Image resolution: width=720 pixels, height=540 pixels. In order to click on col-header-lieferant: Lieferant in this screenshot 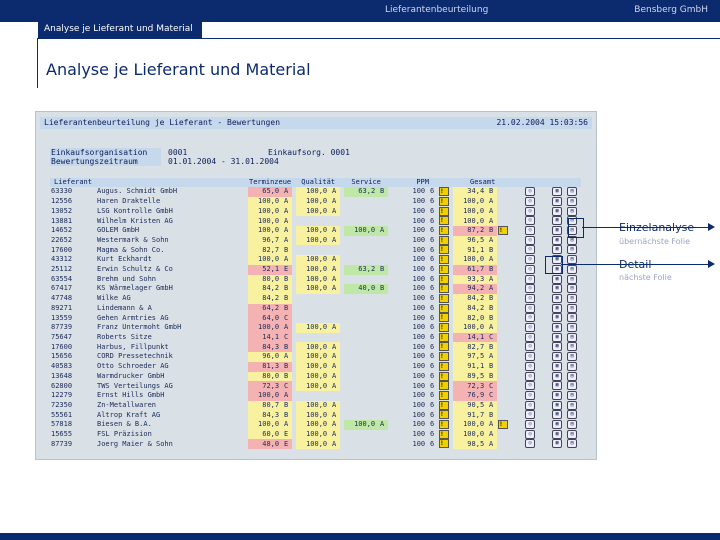, I will do `click(73, 183)`.